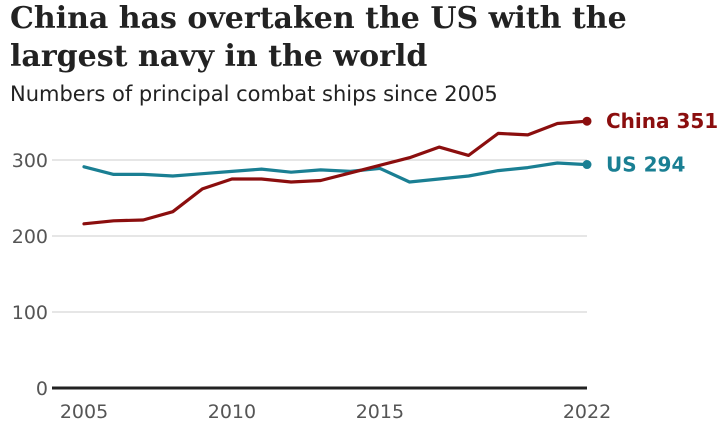 The height and width of the screenshot is (433, 725). I want to click on x-tick-label: 2005, so click(84, 412).